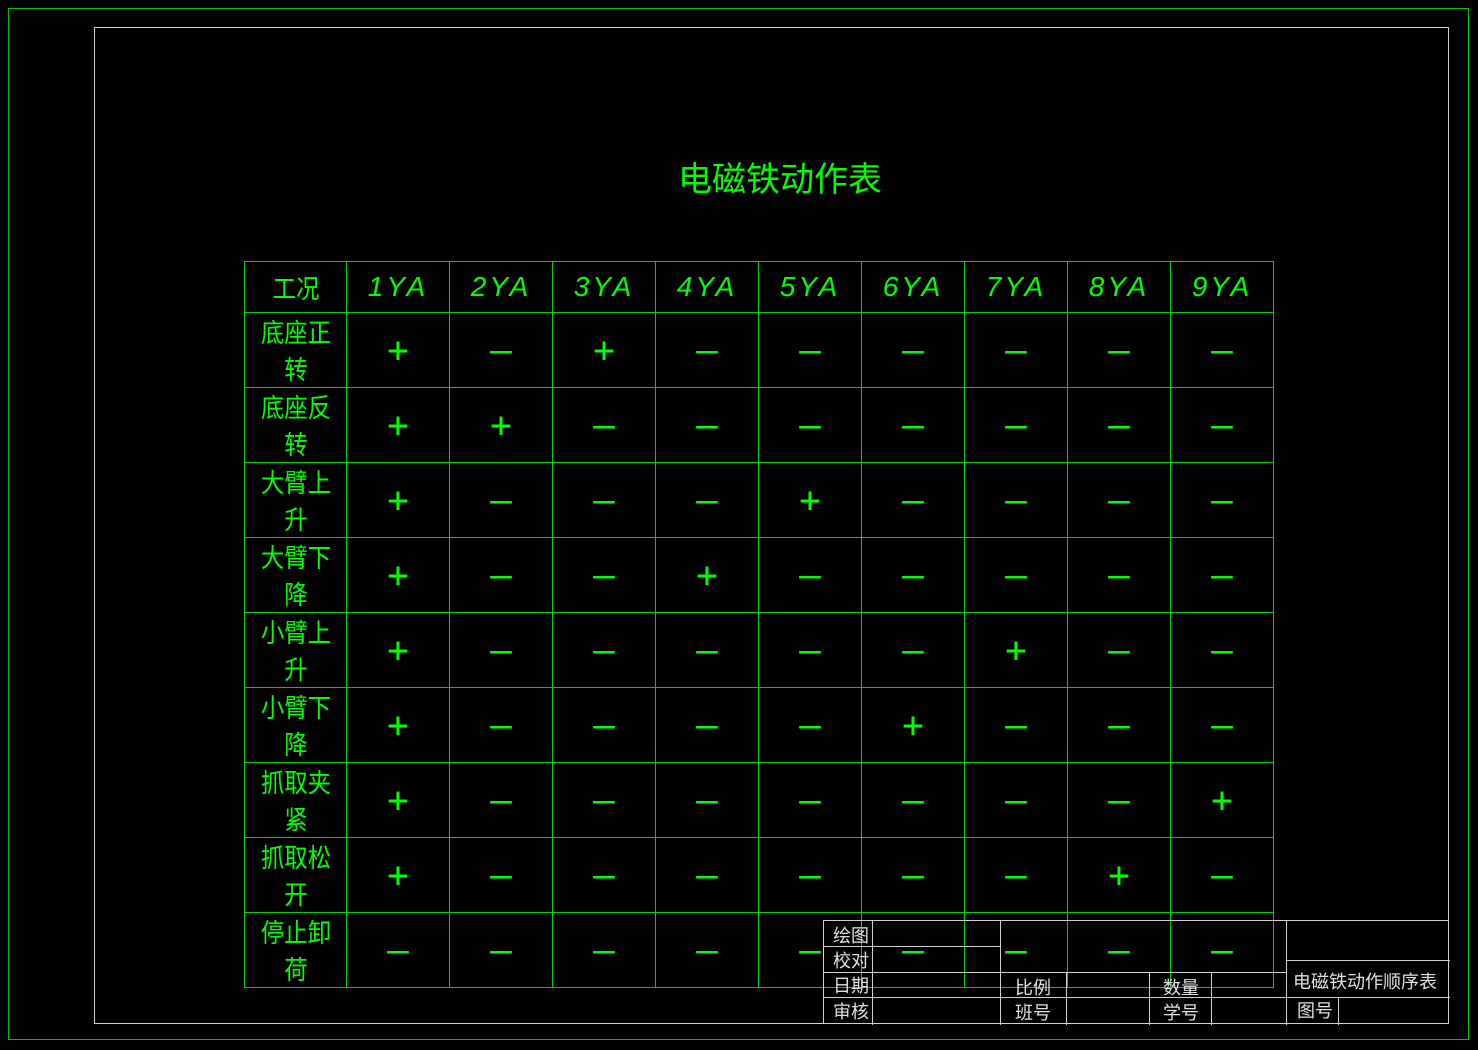 This screenshot has width=1478, height=1050. Describe the element at coordinates (295, 950) in the screenshot. I see `condition-label: 停止卸荷` at that location.